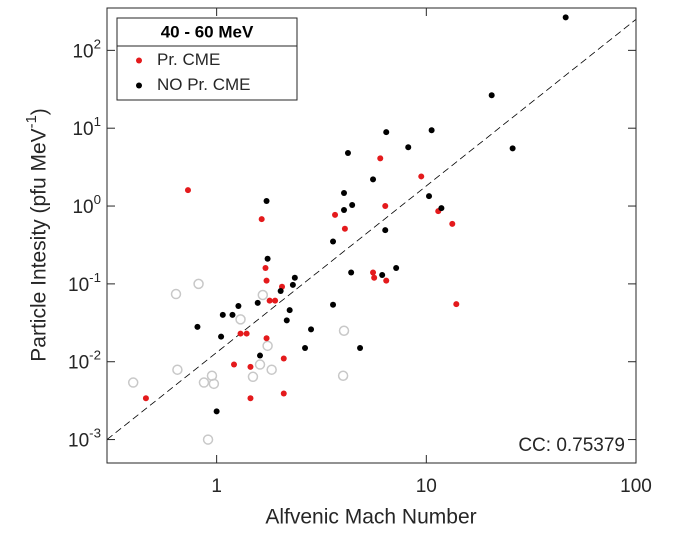 The height and width of the screenshot is (533, 673). Describe the element at coordinates (188, 59) in the screenshot. I see `legend-label: Pr. CME` at that location.